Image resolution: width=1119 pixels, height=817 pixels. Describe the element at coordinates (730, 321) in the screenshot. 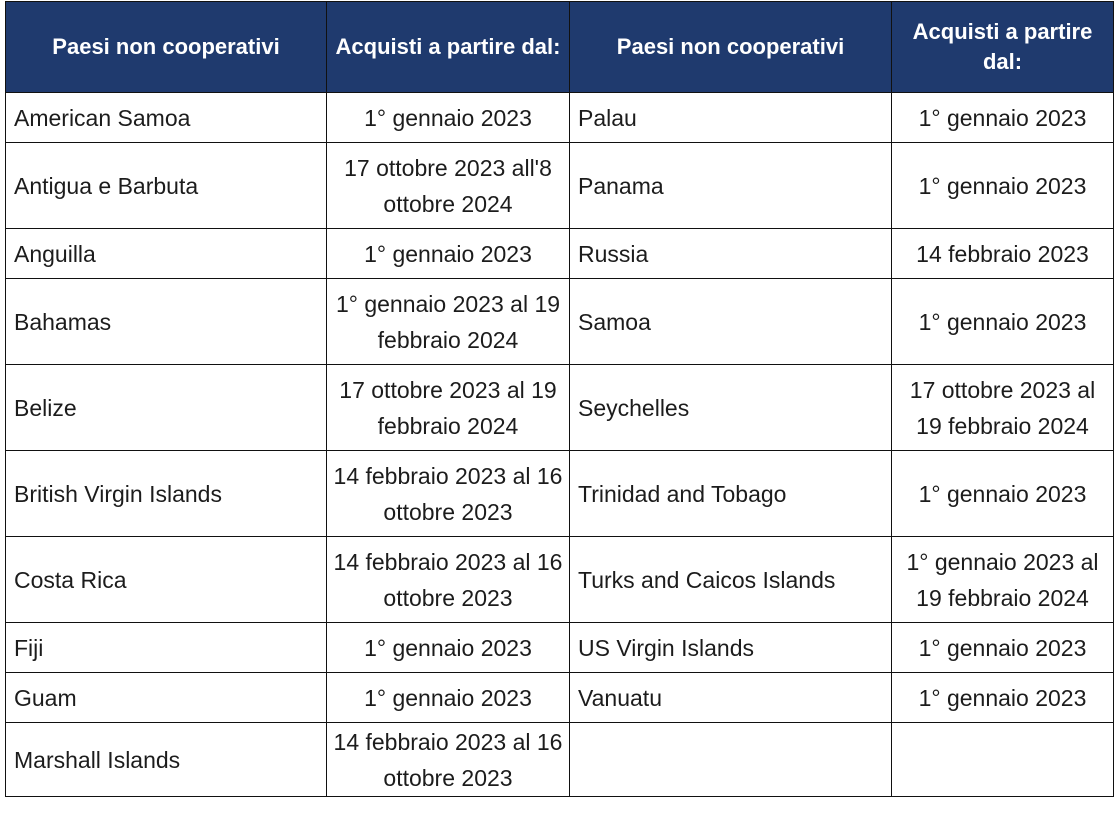

I see `right-country-cell: Samoa` at that location.